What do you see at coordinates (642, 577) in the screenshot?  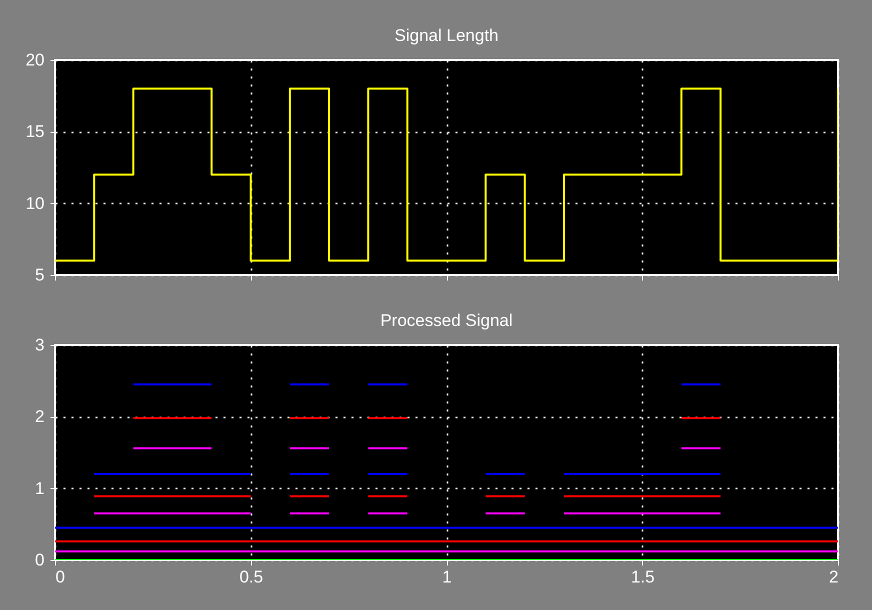 I see `x-tick-label: 1.5` at bounding box center [642, 577].